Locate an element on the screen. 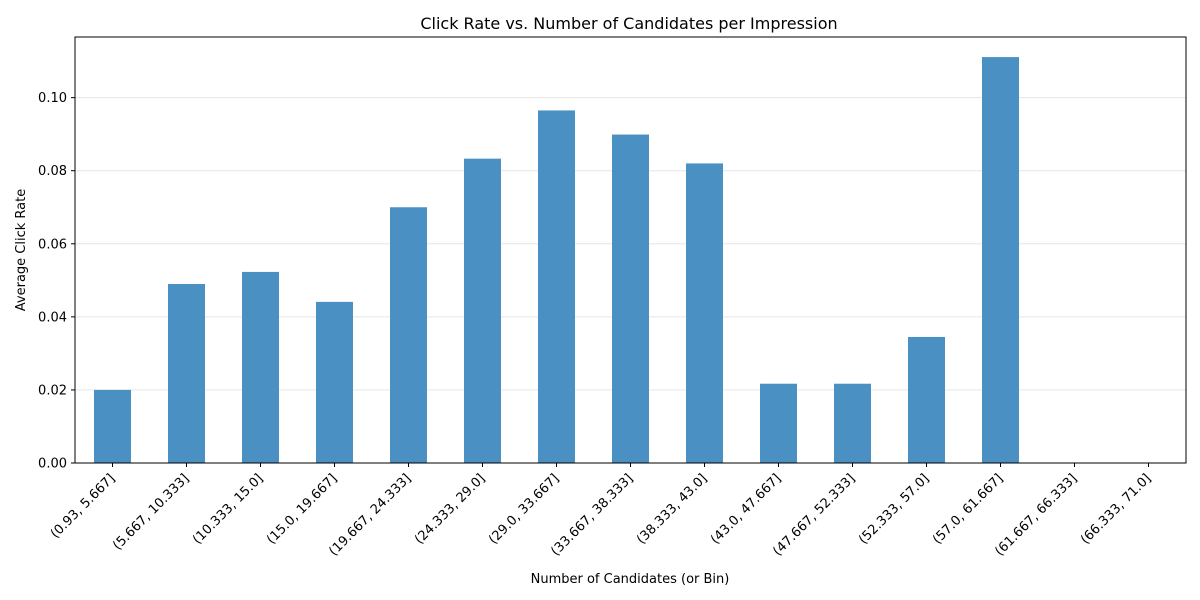  x-tick-label: (5.667, 10.333] is located at coordinates (151, 512).